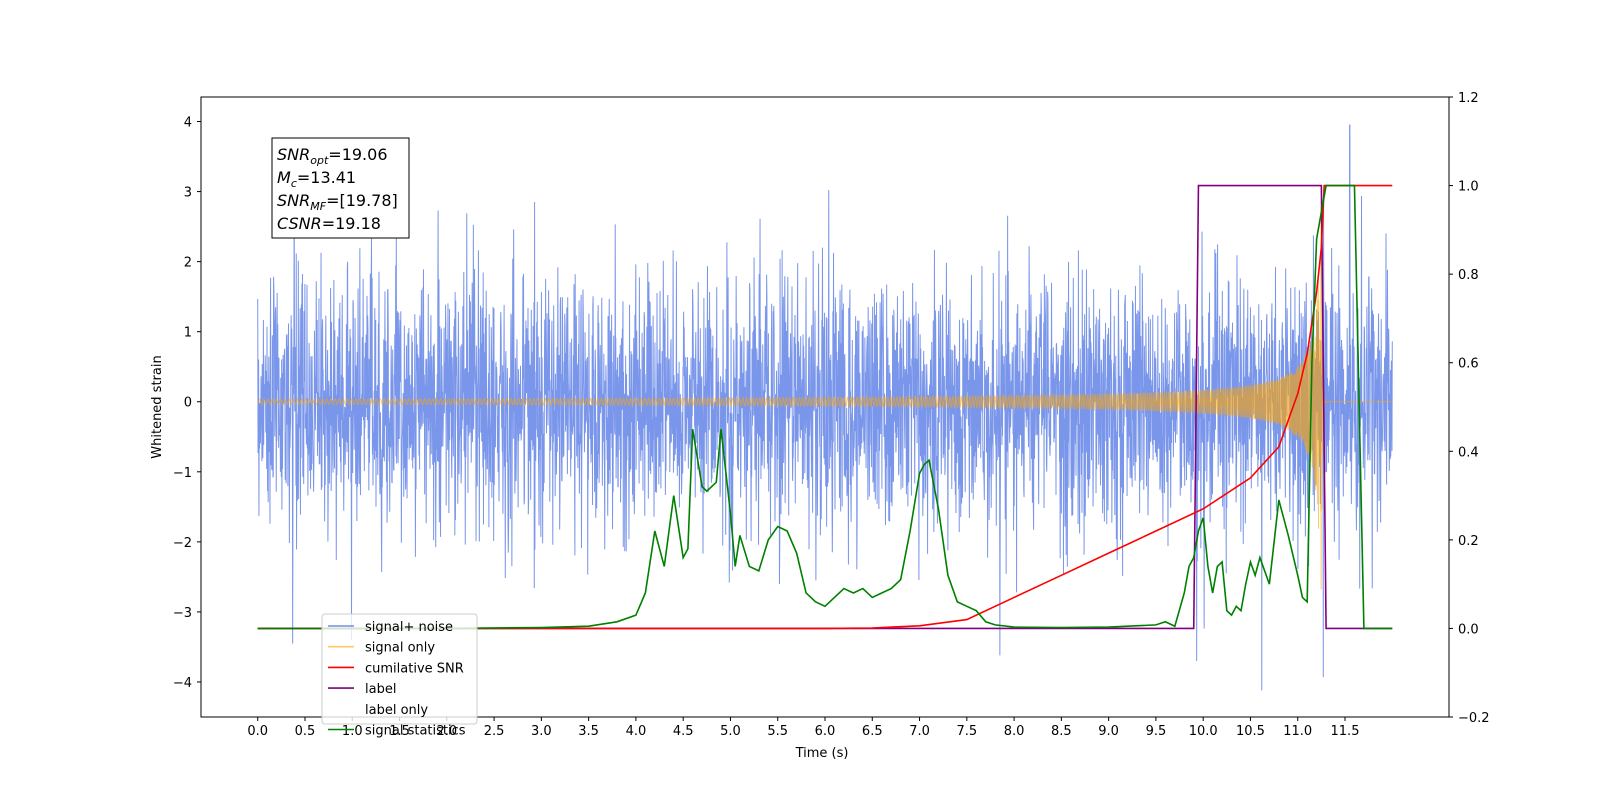 Image resolution: width=1600 pixels, height=800 pixels. I want to click on legend-label: label only, so click(396, 710).